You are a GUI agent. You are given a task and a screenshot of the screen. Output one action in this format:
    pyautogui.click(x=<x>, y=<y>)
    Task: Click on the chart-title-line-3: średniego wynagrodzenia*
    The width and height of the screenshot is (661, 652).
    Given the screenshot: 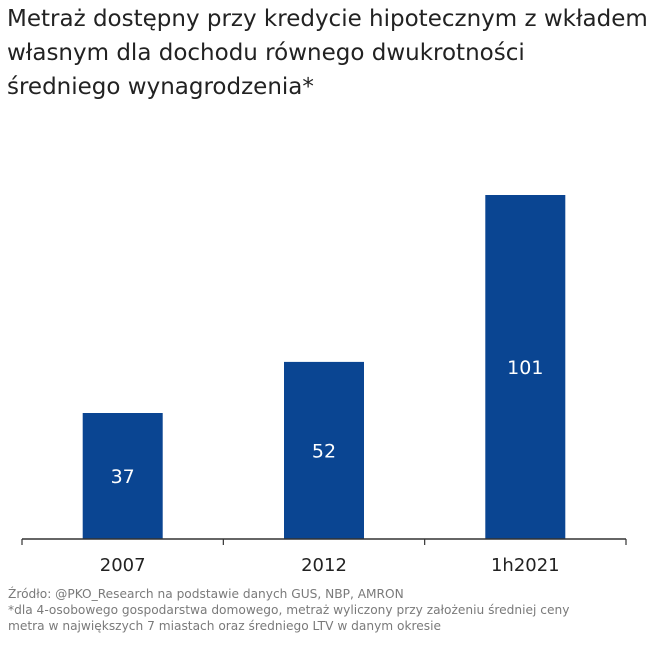 What is the action you would take?
    pyautogui.click(x=160, y=87)
    